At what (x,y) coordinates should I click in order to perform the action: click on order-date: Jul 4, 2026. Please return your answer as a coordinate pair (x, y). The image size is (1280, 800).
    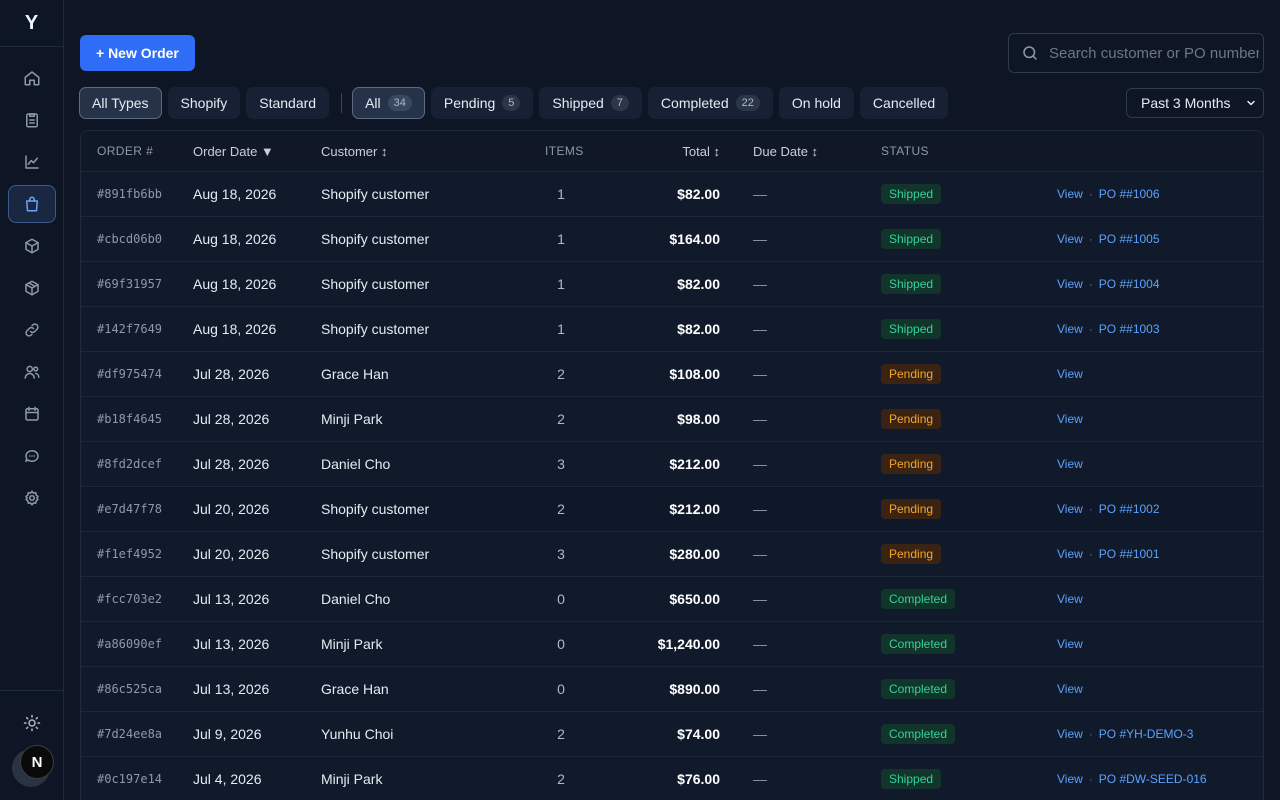
    Looking at the image, I should click on (227, 779).